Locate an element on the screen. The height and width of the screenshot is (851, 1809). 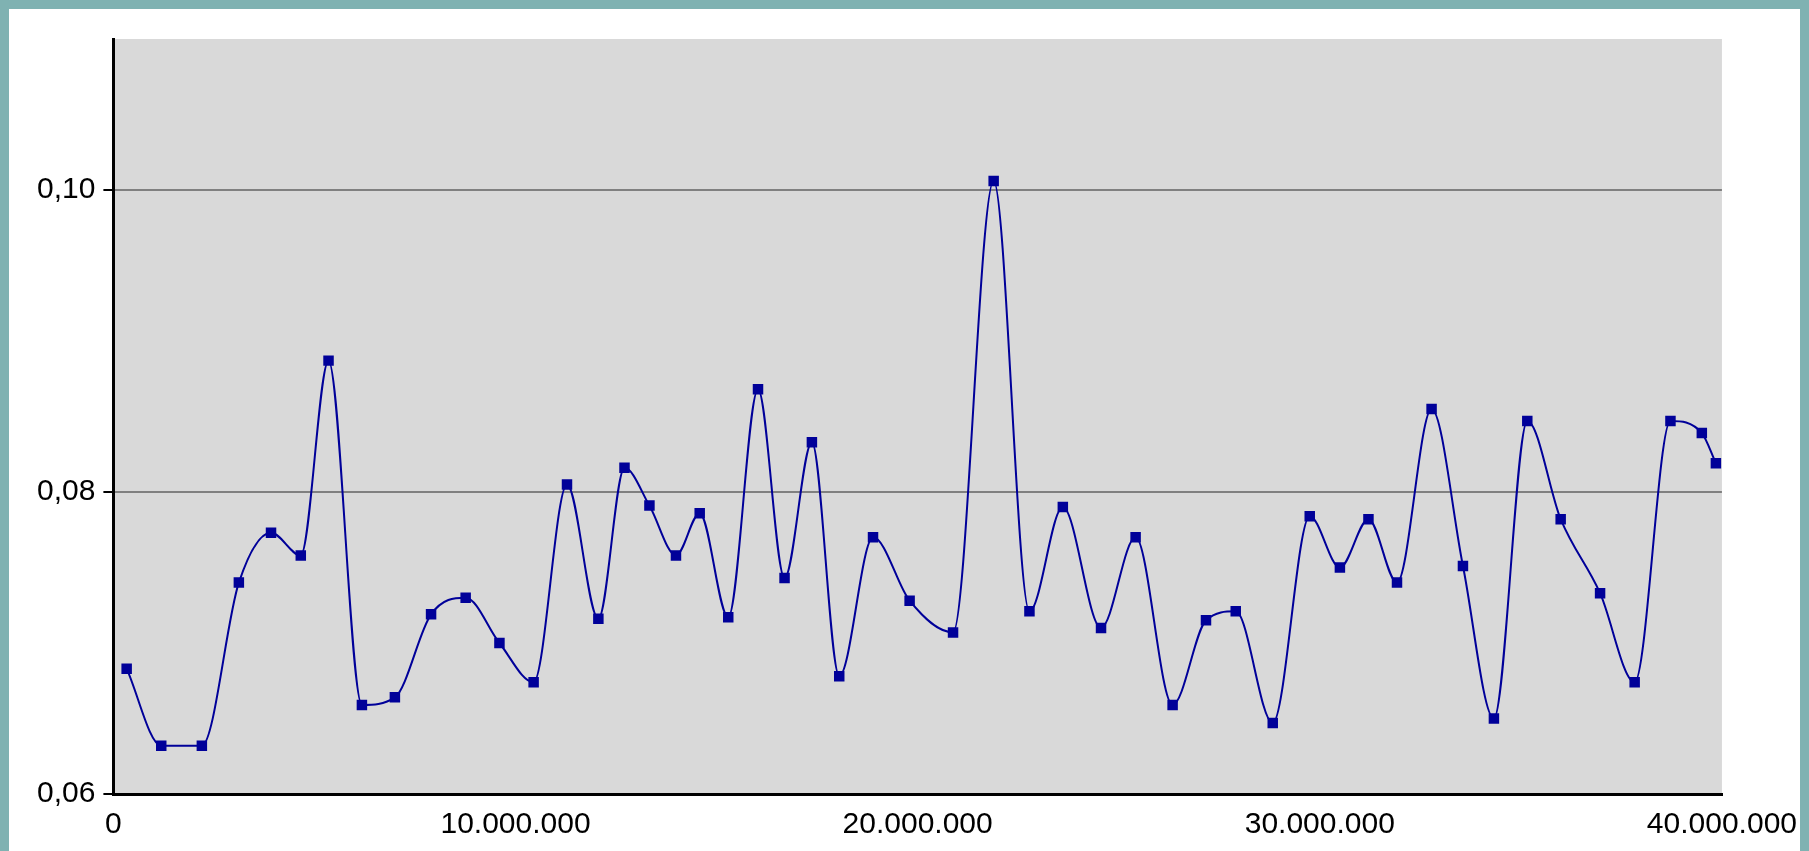
x-tick-label: 0 is located at coordinates (113, 823).